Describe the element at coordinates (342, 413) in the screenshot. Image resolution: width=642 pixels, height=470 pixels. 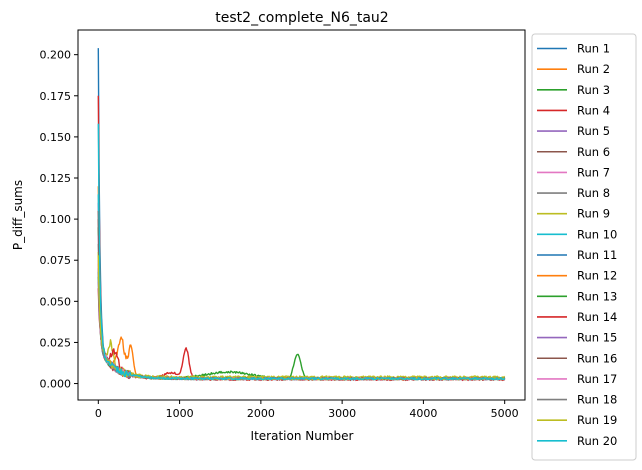
I see `x-tick-label: 3000` at that location.